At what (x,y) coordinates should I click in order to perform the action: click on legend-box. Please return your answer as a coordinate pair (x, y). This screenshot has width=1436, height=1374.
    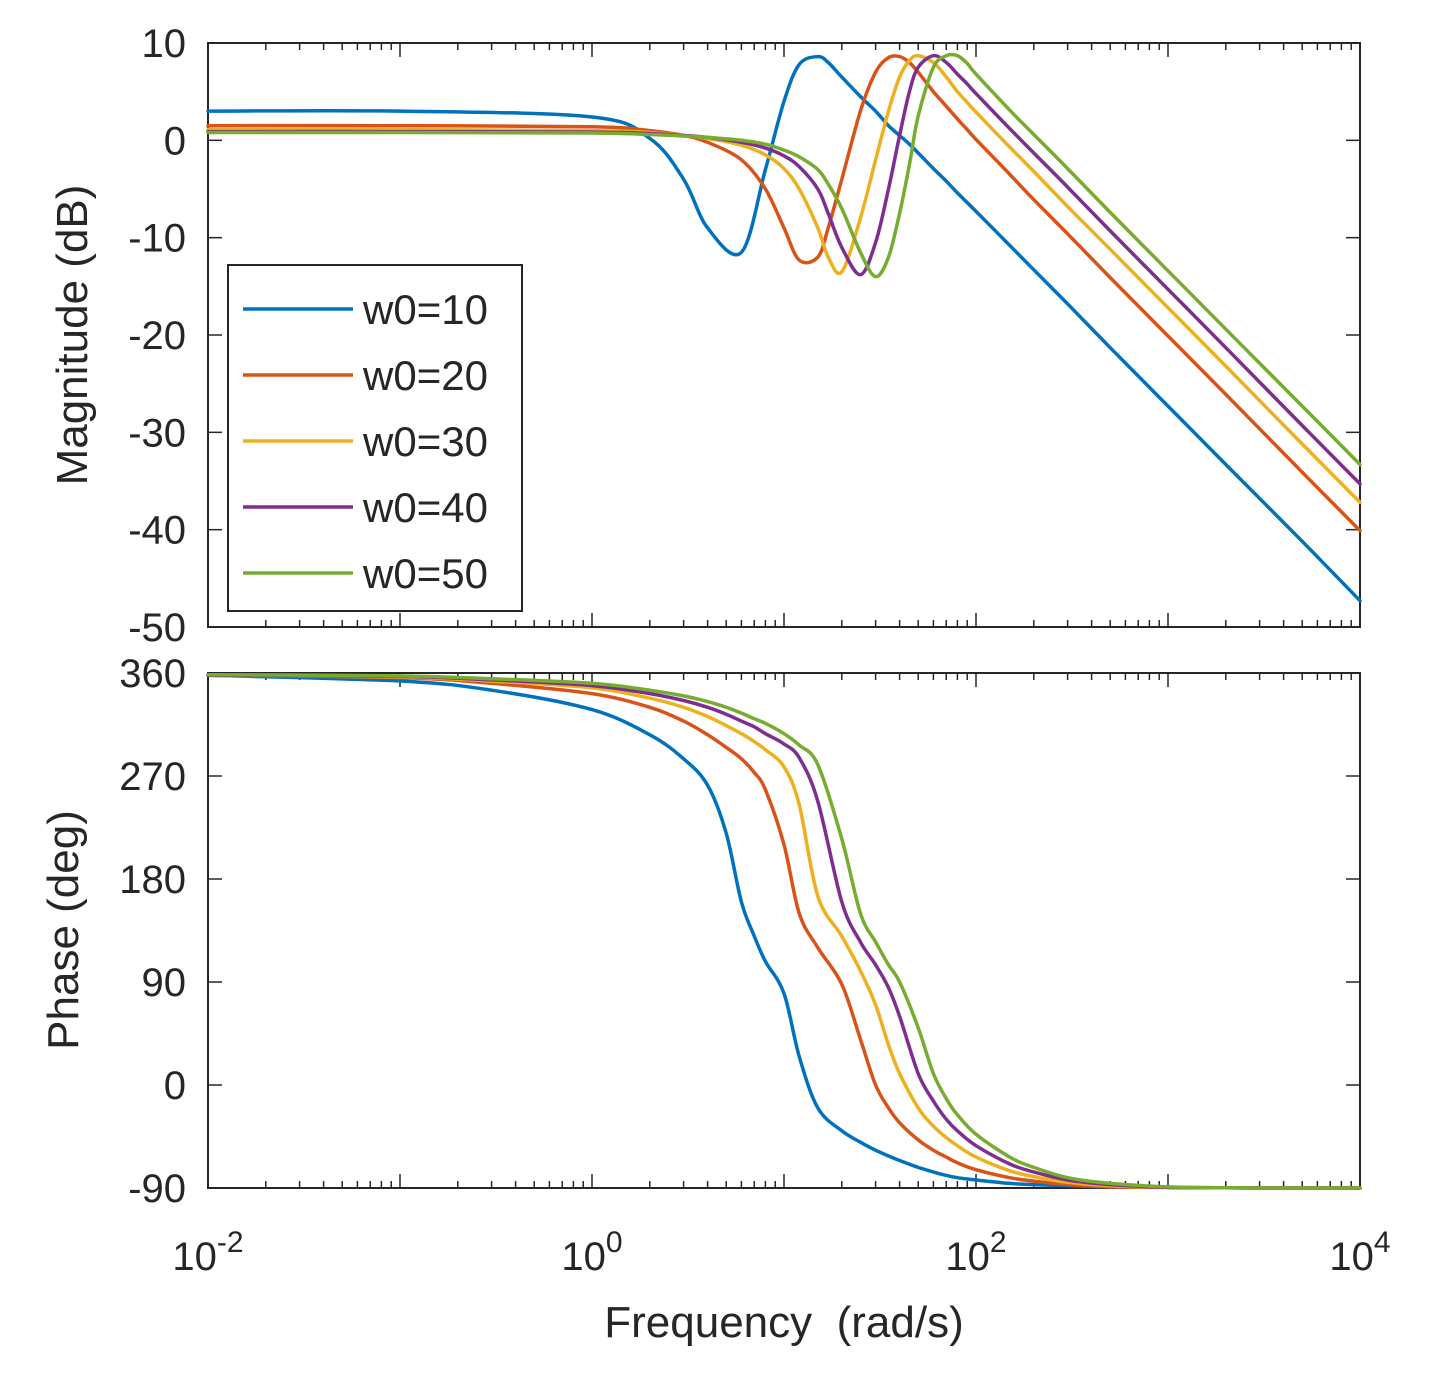
    Looking at the image, I should click on (375, 438).